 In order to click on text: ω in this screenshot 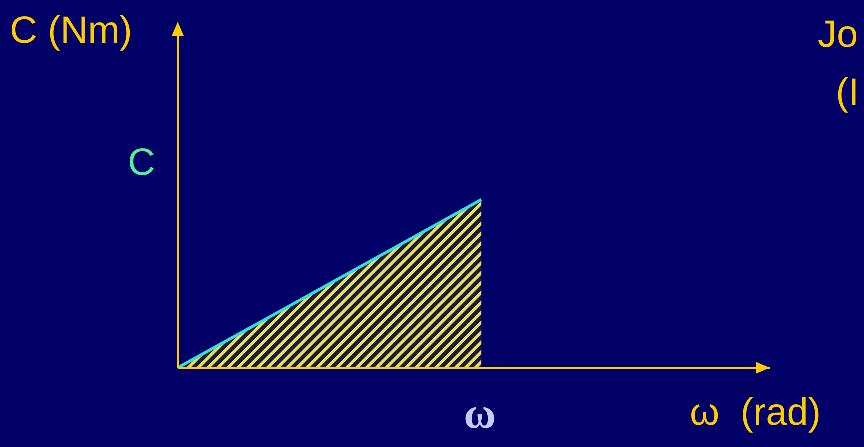, I will do `click(480, 413)`.